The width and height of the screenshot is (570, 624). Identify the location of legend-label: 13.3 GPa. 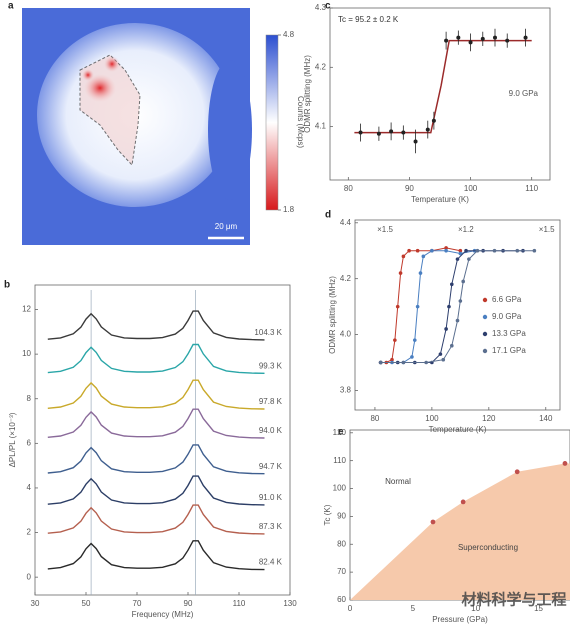
(509, 333).